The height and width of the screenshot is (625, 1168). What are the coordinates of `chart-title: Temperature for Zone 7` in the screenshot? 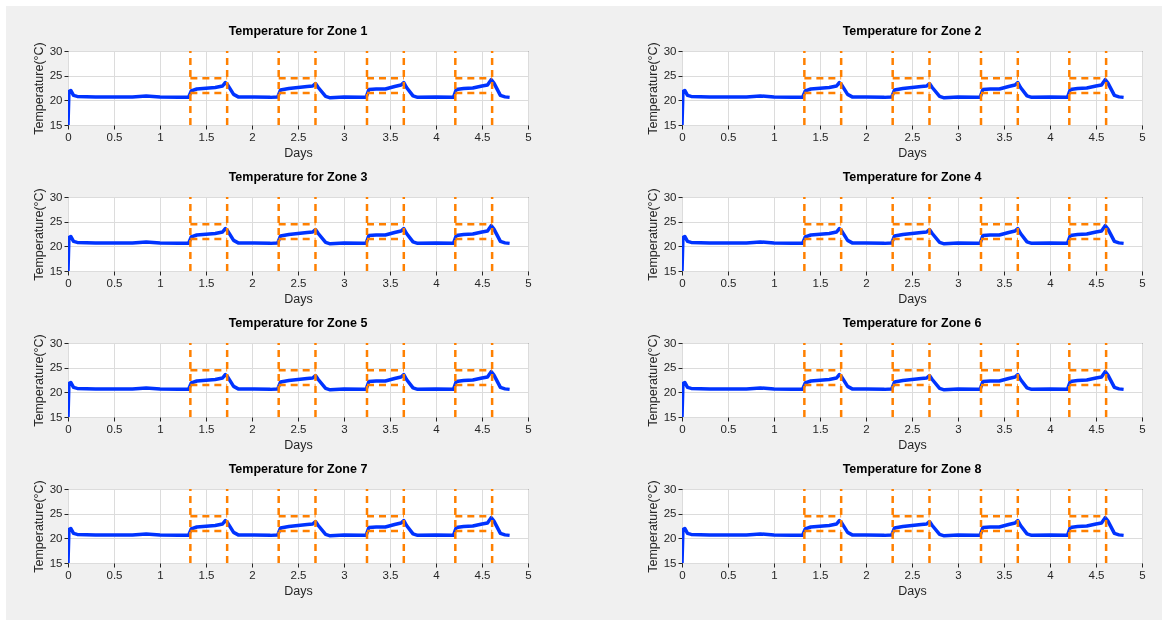 It's located at (298, 469).